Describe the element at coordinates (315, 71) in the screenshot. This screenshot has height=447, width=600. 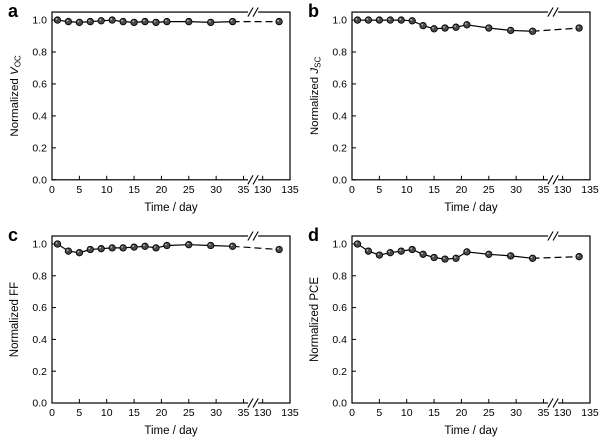
I see `y-axis-label-symbol: J` at that location.